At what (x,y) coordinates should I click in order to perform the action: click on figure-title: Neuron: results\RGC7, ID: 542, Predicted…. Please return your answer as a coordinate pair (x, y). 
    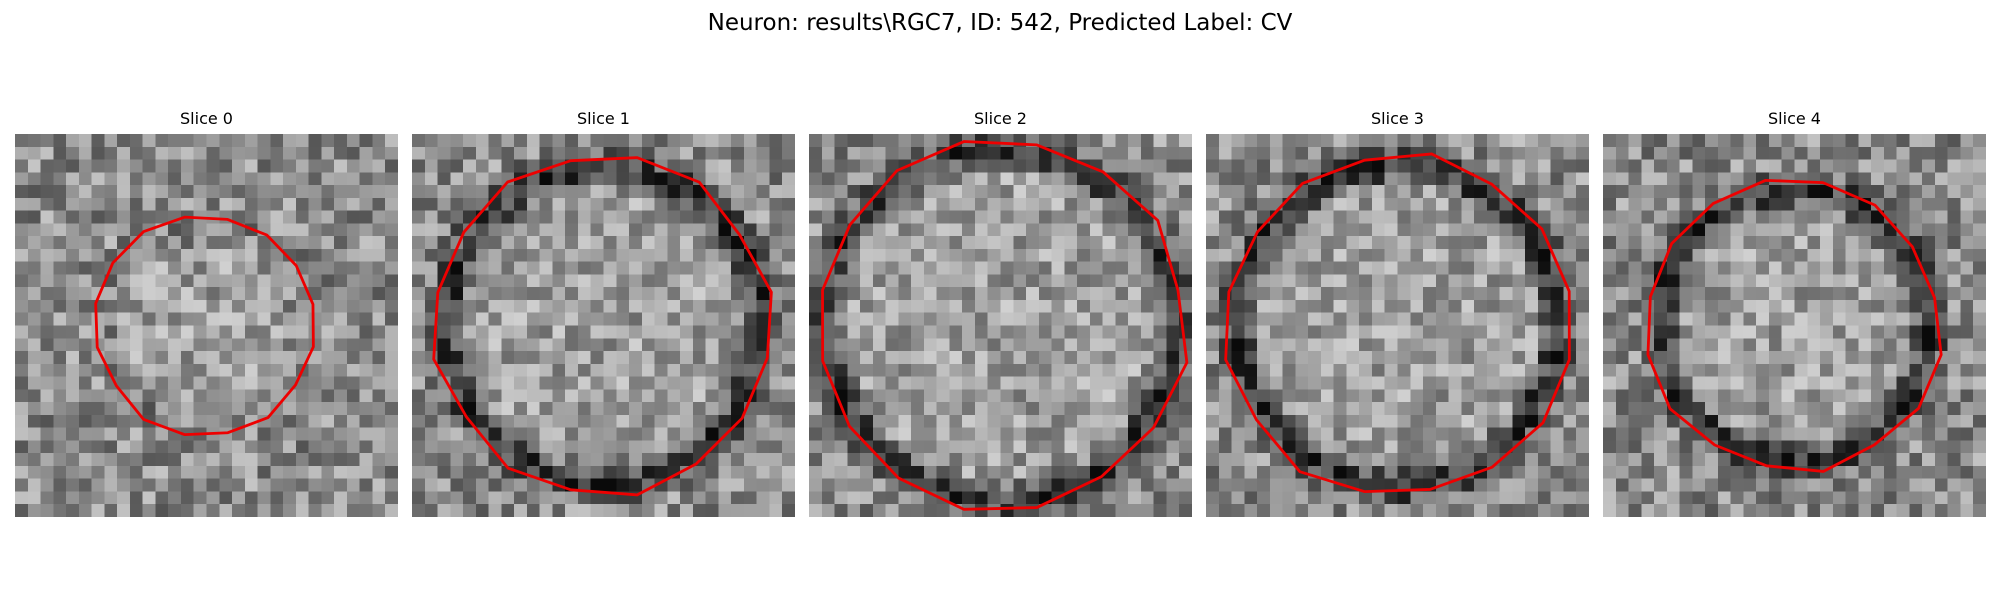
    Looking at the image, I should click on (1000, 23).